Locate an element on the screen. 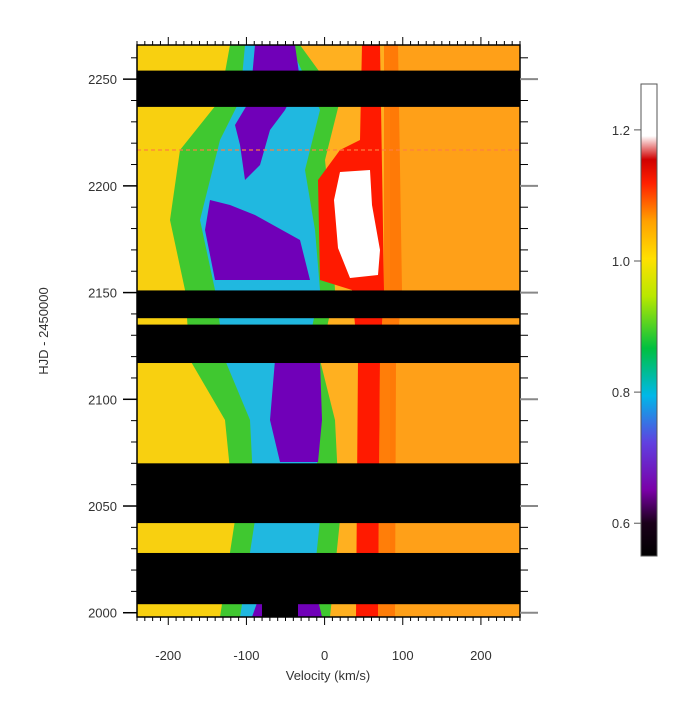  x-tick-label: -100 is located at coordinates (246, 655).